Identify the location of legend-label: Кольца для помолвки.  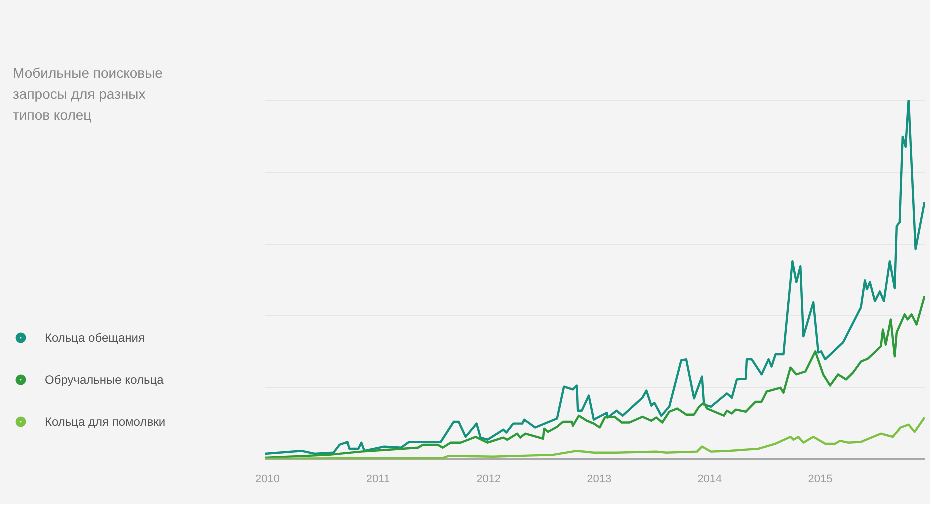
(105, 422).